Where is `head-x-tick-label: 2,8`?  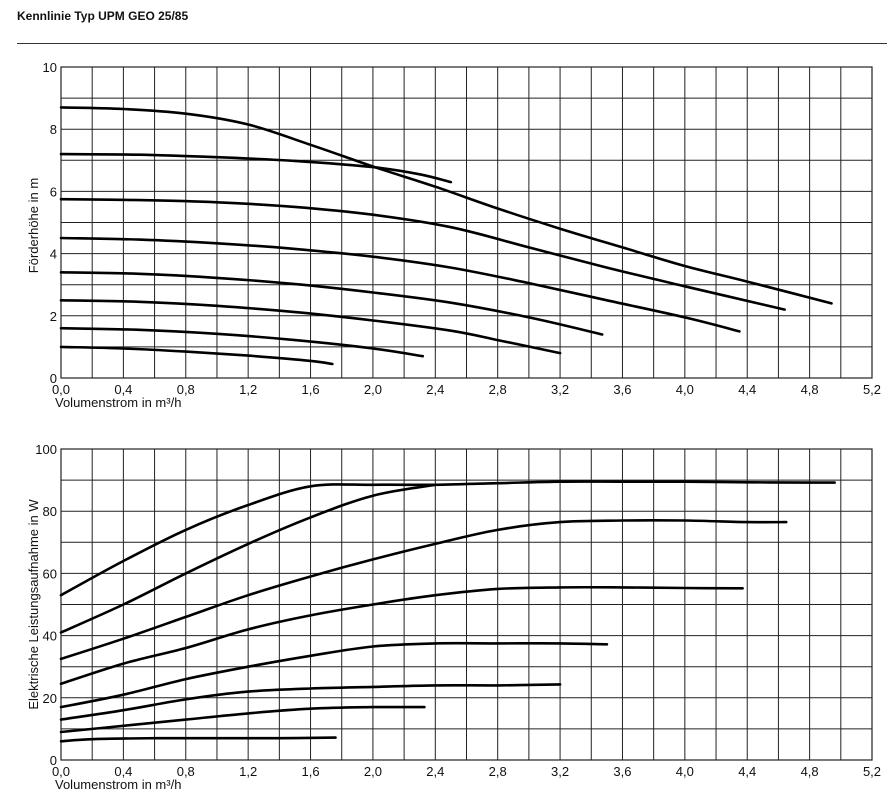
head-x-tick-label: 2,8 is located at coordinates (498, 389).